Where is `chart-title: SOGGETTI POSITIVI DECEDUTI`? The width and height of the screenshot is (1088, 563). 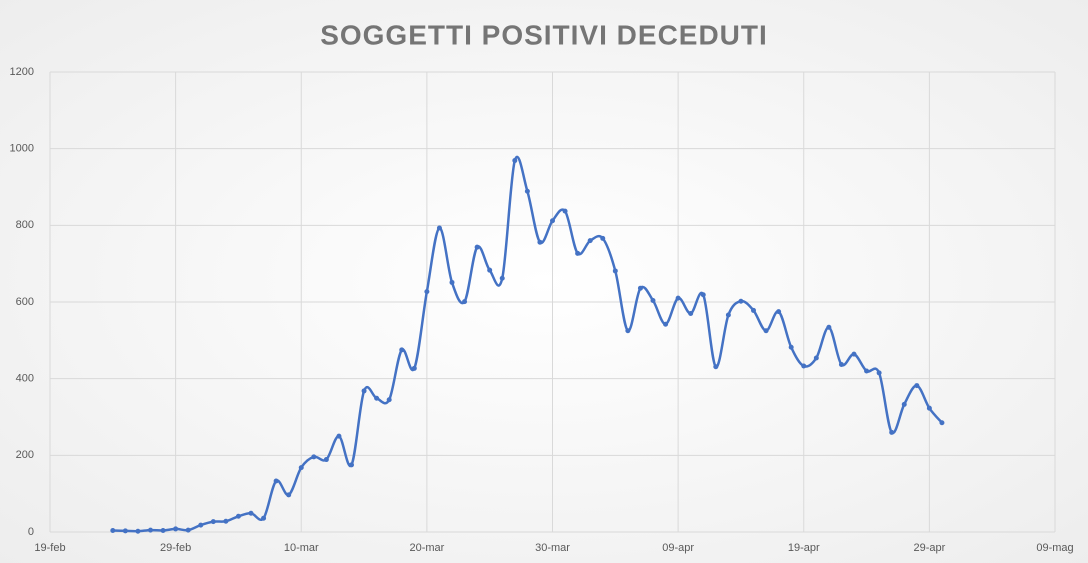
chart-title: SOGGETTI POSITIVI DECEDUTI is located at coordinates (544, 34).